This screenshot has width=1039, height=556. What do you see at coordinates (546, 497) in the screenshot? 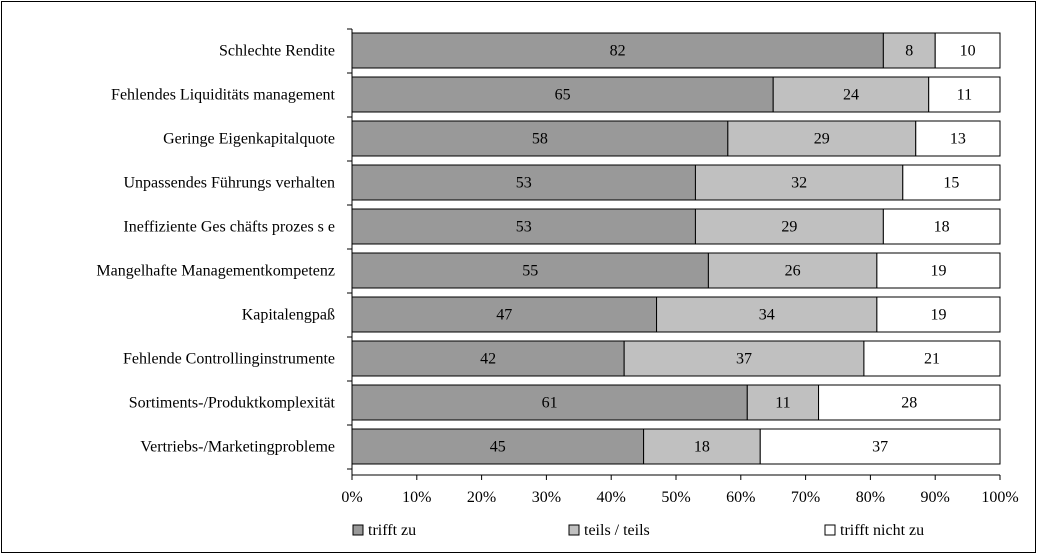
I see `x-tick-label: 30%` at bounding box center [546, 497].